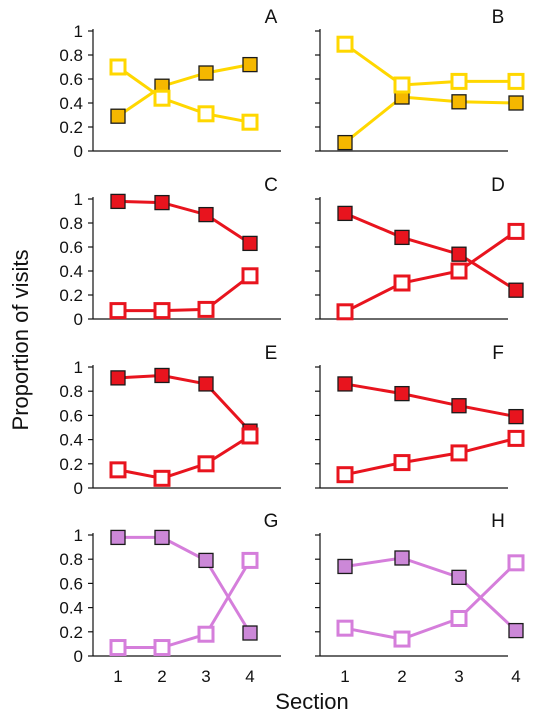 The image size is (550, 721). I want to click on x-tick-label: 1, so click(117, 676).